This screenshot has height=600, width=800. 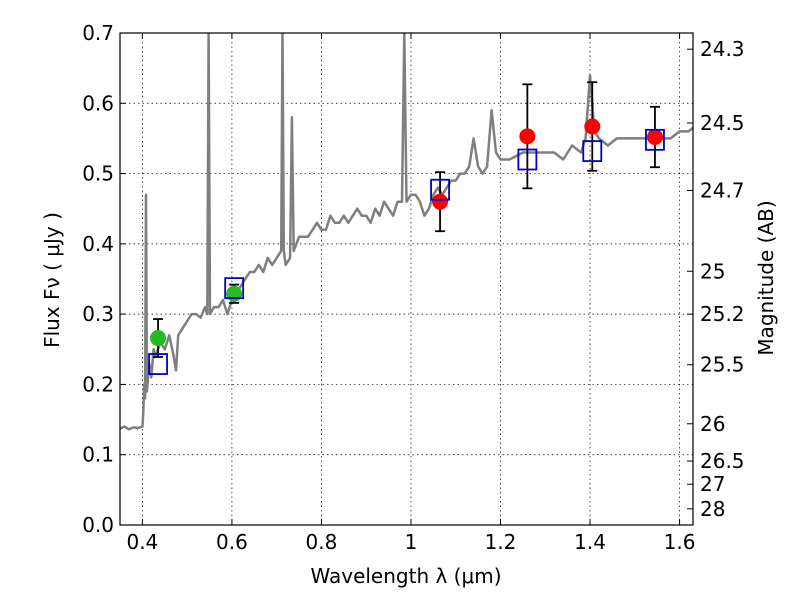 I want to click on x-tick-label: 1, so click(x=411, y=542).